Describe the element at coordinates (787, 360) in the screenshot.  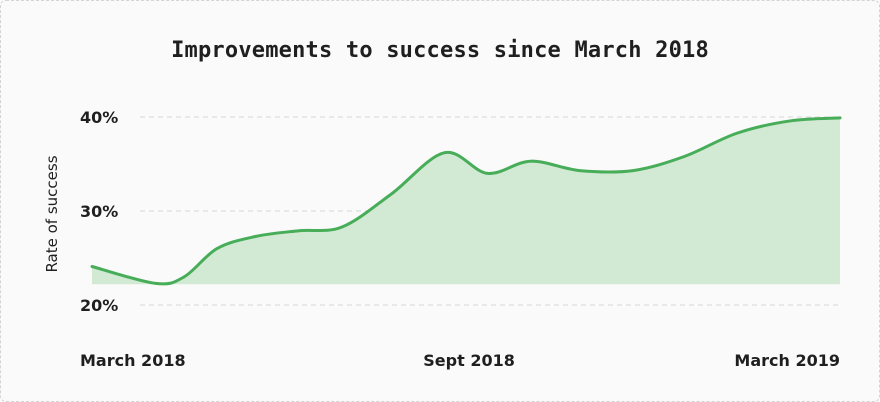
I see `x-tick-label: March 2019` at that location.